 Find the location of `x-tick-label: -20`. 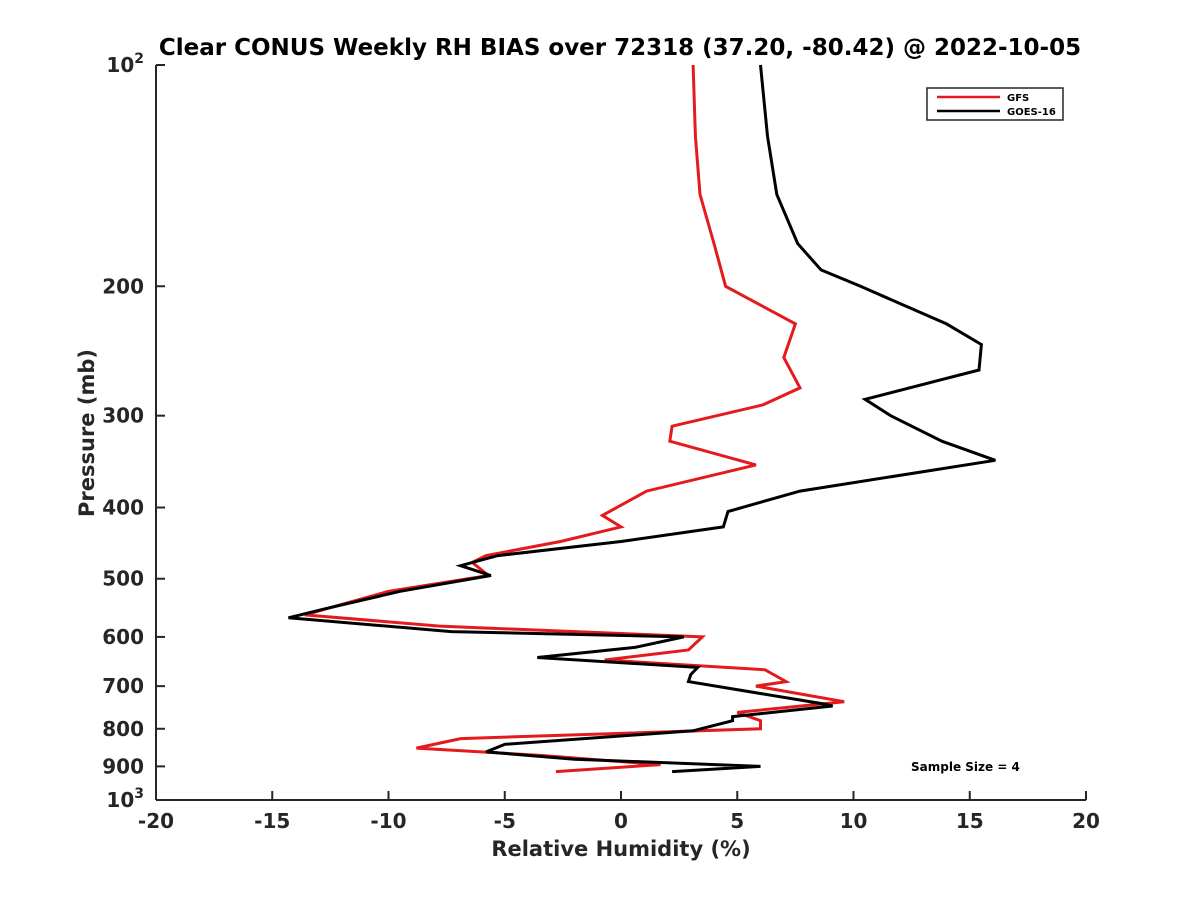

x-tick-label: -20 is located at coordinates (156, 821).